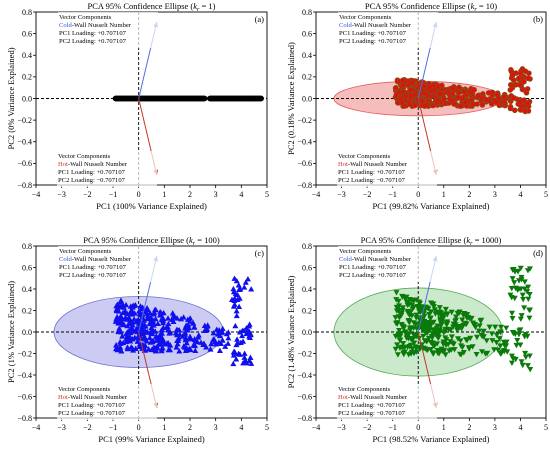 The height and width of the screenshot is (463, 550). Describe the element at coordinates (27, 33) in the screenshot. I see `y-tick-label: 0.6` at that location.